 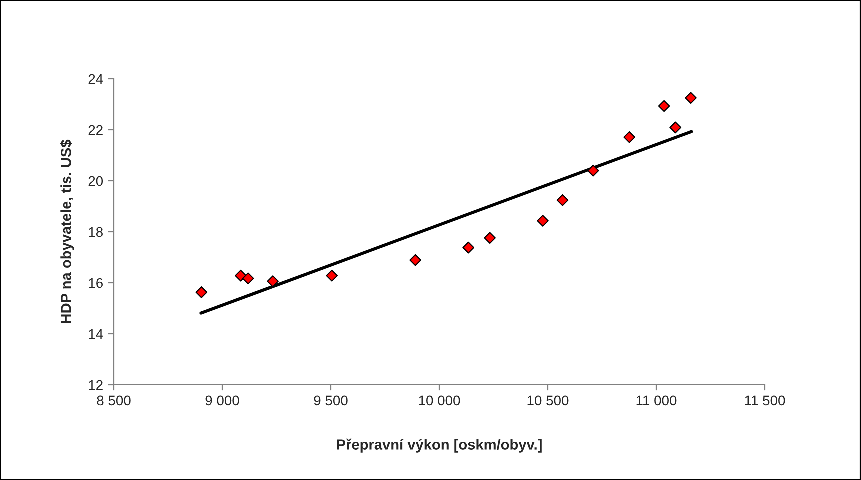 What do you see at coordinates (95, 130) in the screenshot?
I see `y-tick-label: 22` at bounding box center [95, 130].